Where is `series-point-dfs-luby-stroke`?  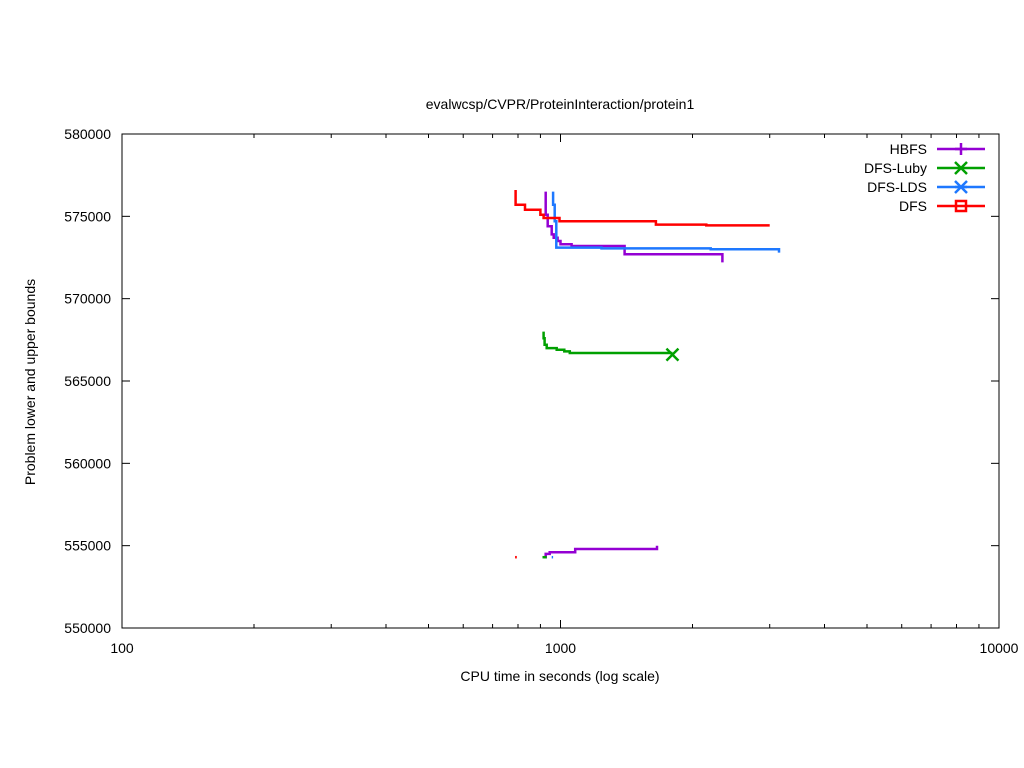
series-point-dfs-luby-stroke is located at coordinates (672, 354).